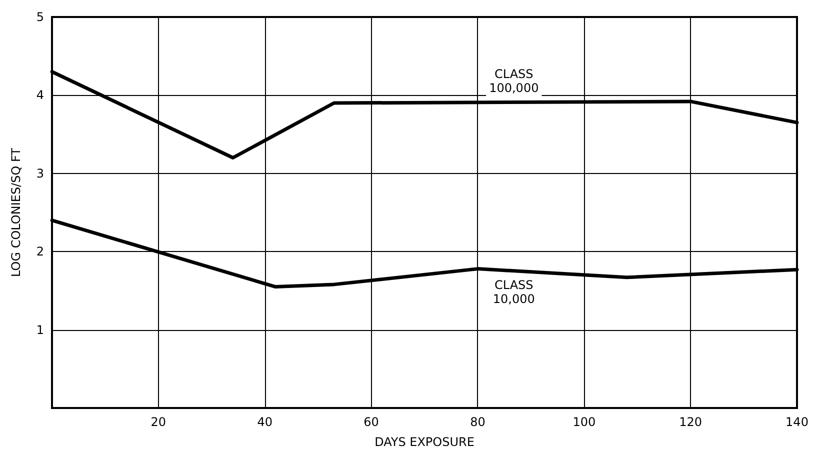  I want to click on y-tick-label: 4, so click(40, 95).